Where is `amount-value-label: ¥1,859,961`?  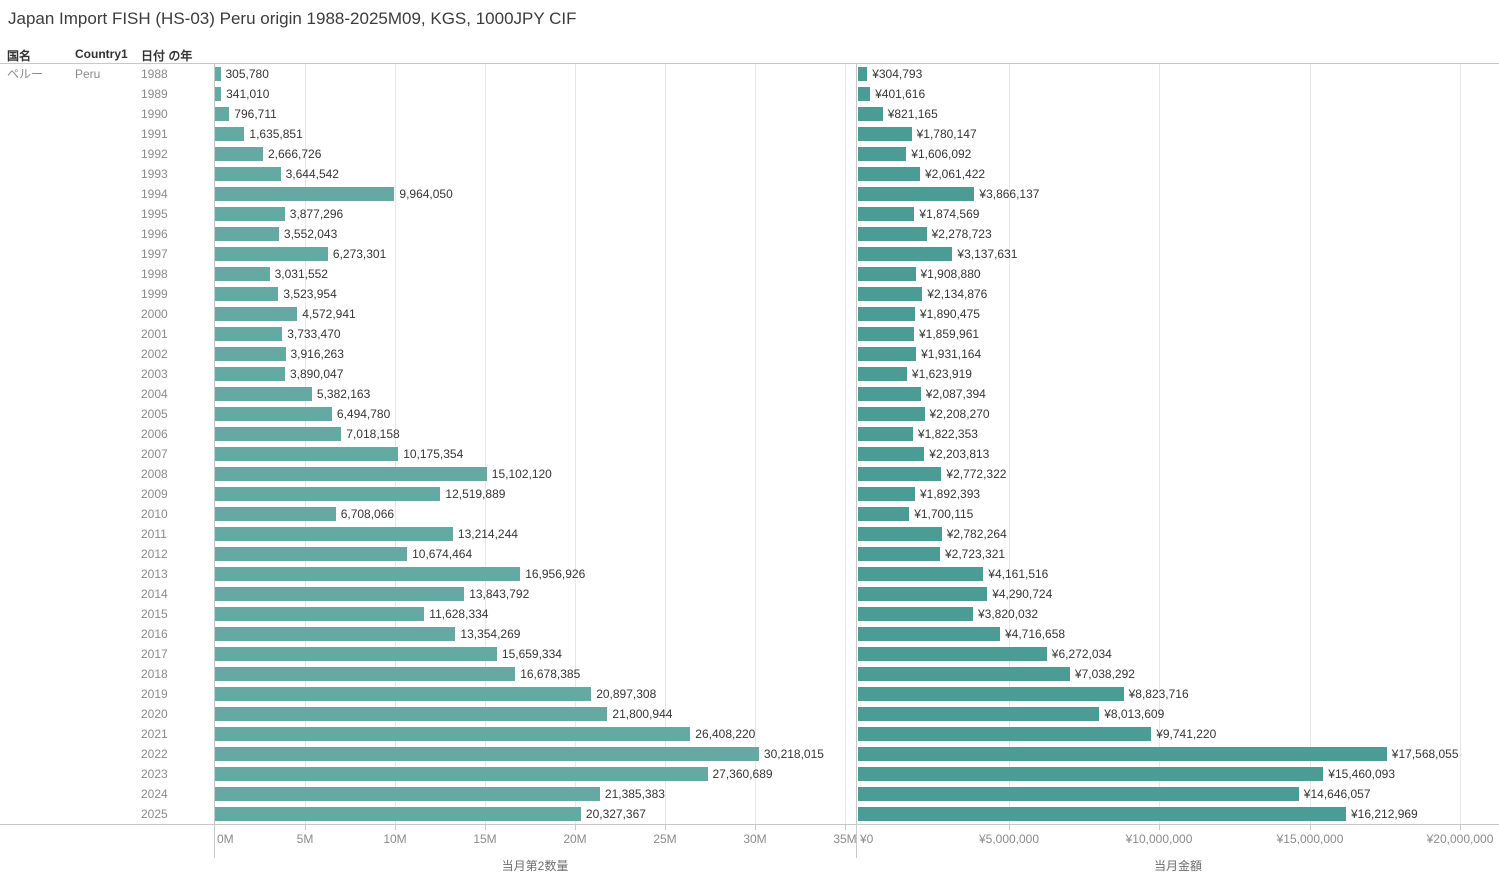 amount-value-label: ¥1,859,961 is located at coordinates (949, 334).